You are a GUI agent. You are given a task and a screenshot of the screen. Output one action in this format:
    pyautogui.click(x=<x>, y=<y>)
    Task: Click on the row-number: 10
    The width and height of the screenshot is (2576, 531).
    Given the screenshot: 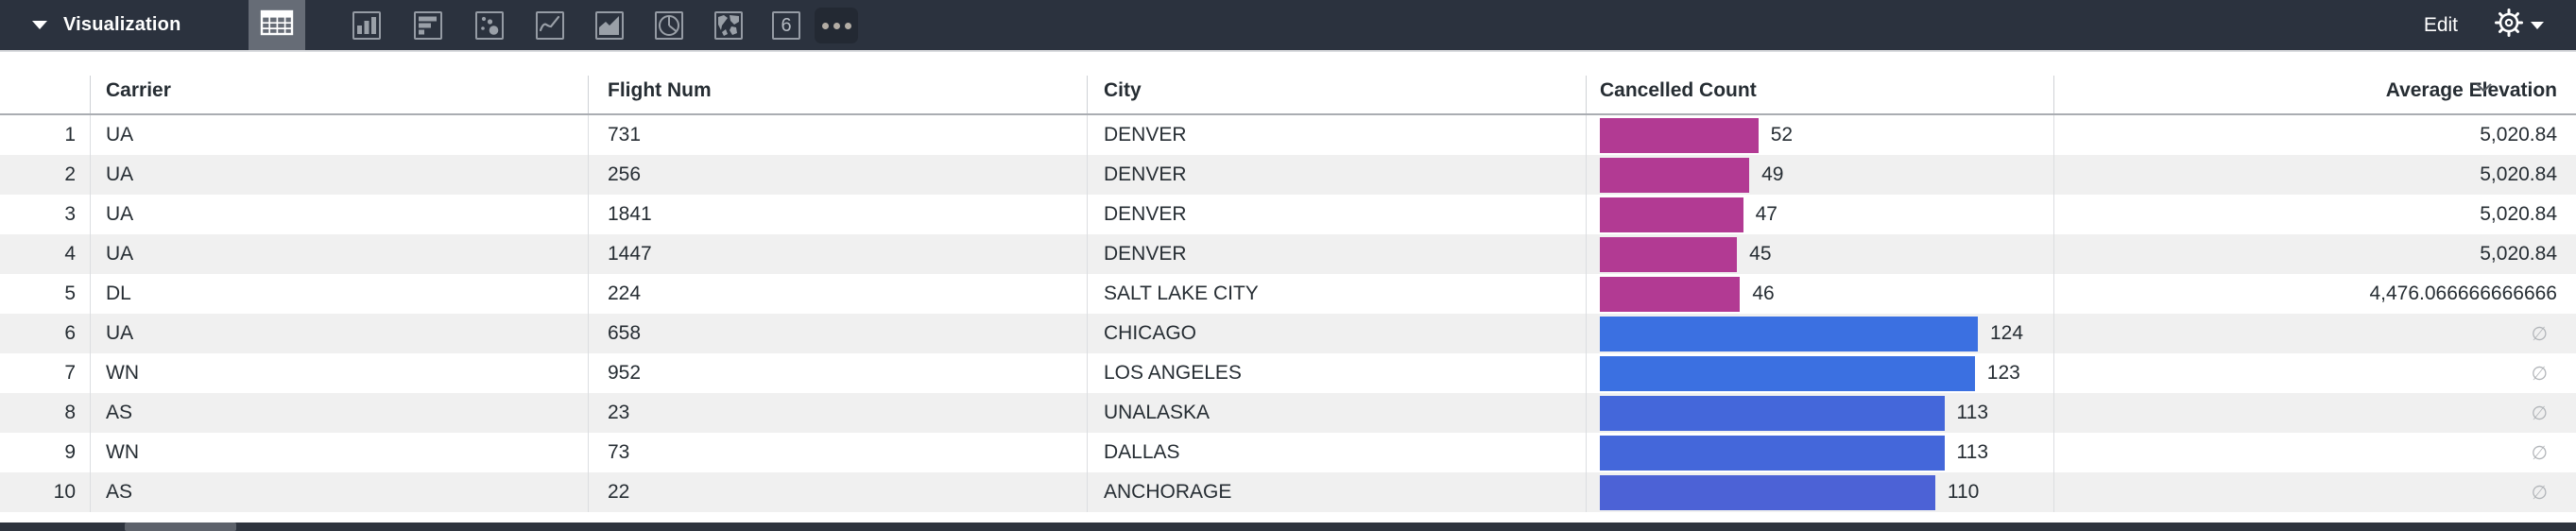 What is the action you would take?
    pyautogui.click(x=64, y=492)
    